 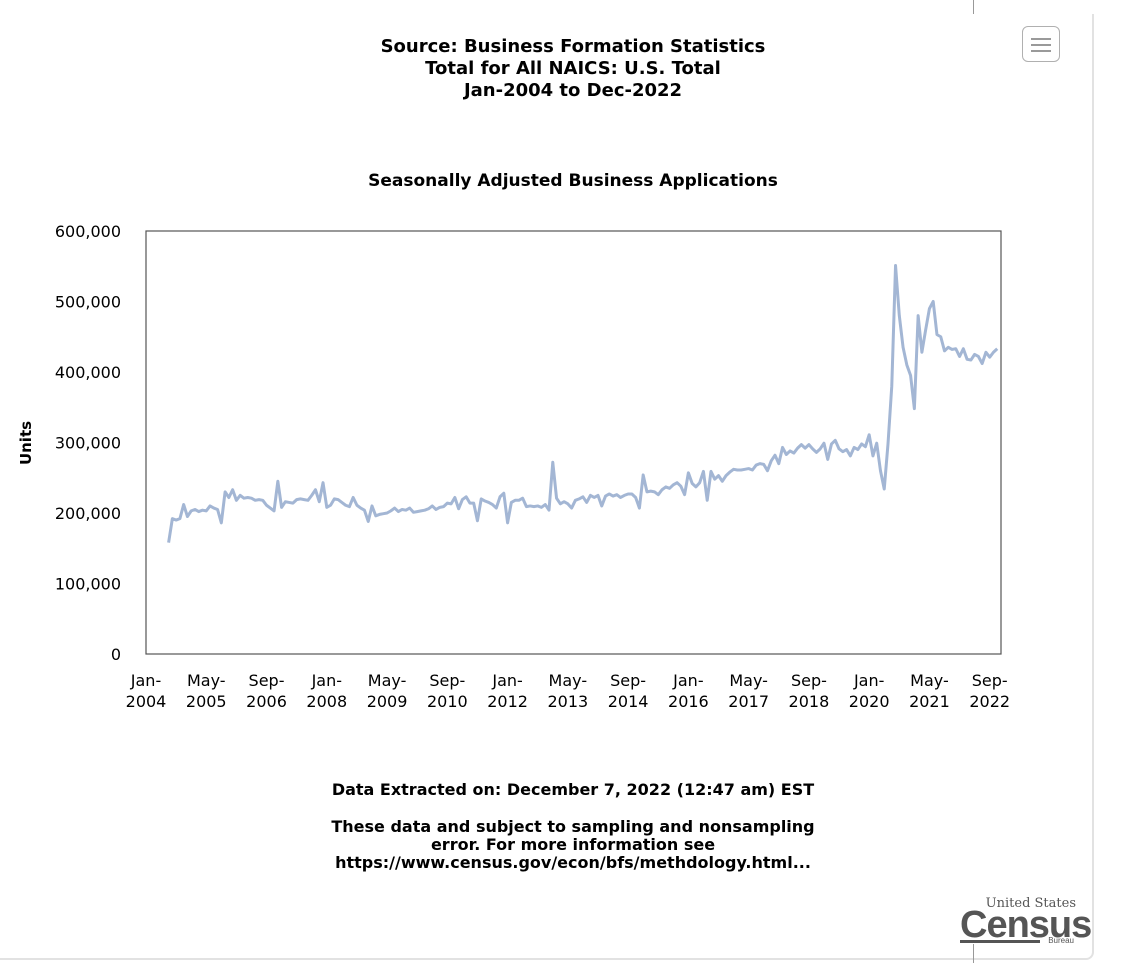 What do you see at coordinates (573, 68) in the screenshot?
I see `header-naics: Total for All NAICS: U.S. Total` at bounding box center [573, 68].